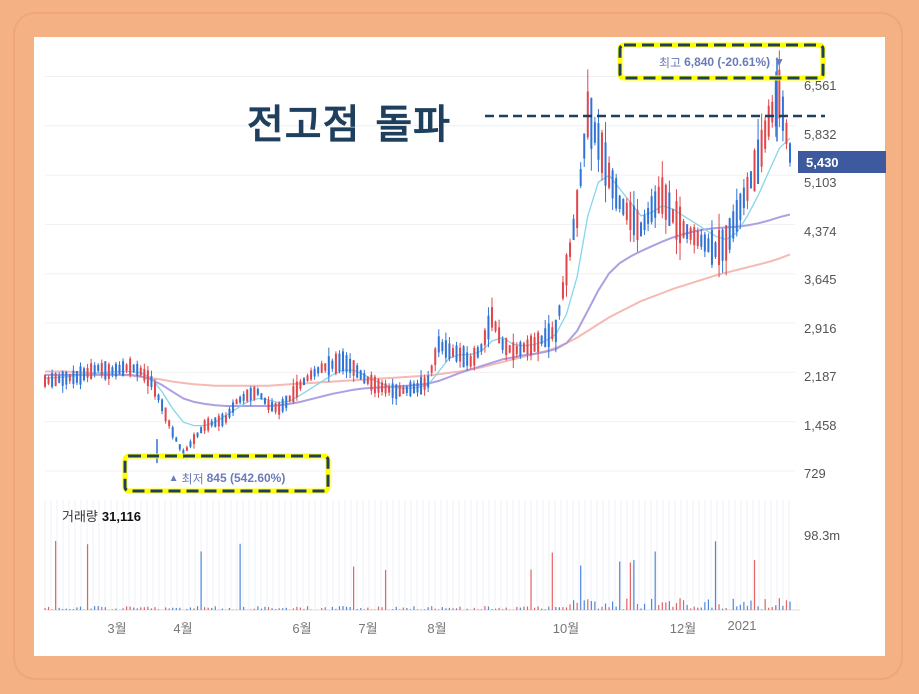 This screenshot has height=694, width=919. I want to click on current-price-badge: 5,430, so click(842, 162).